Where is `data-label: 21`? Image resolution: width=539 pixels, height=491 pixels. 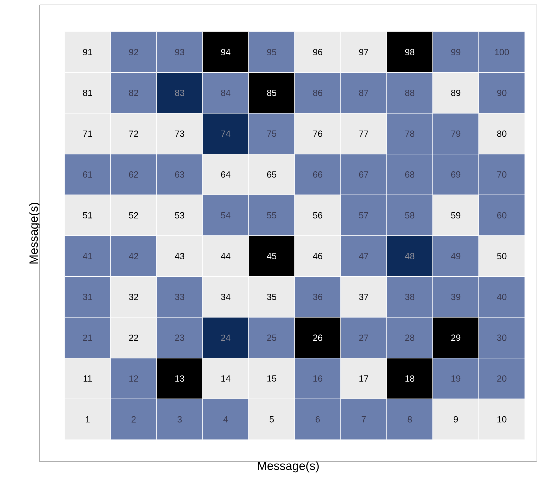
data-label: 21 is located at coordinates (87, 338).